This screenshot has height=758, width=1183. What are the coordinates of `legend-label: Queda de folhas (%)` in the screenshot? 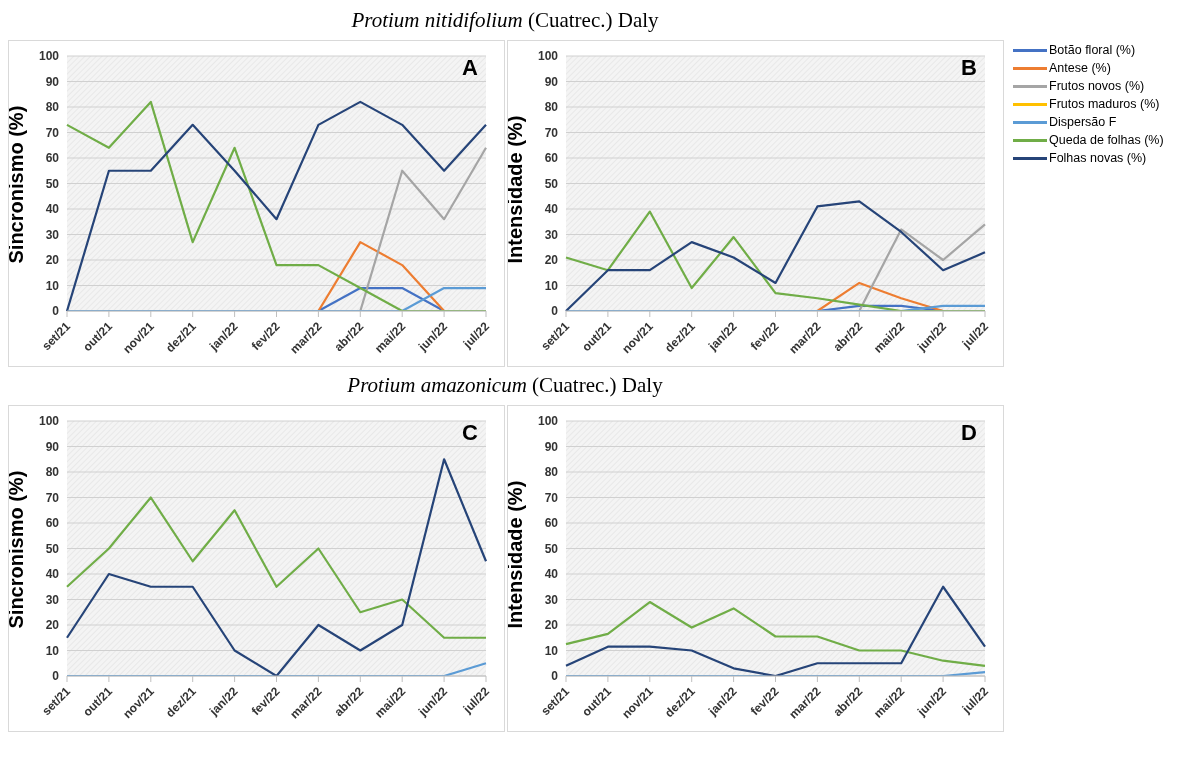 It's located at (1106, 140).